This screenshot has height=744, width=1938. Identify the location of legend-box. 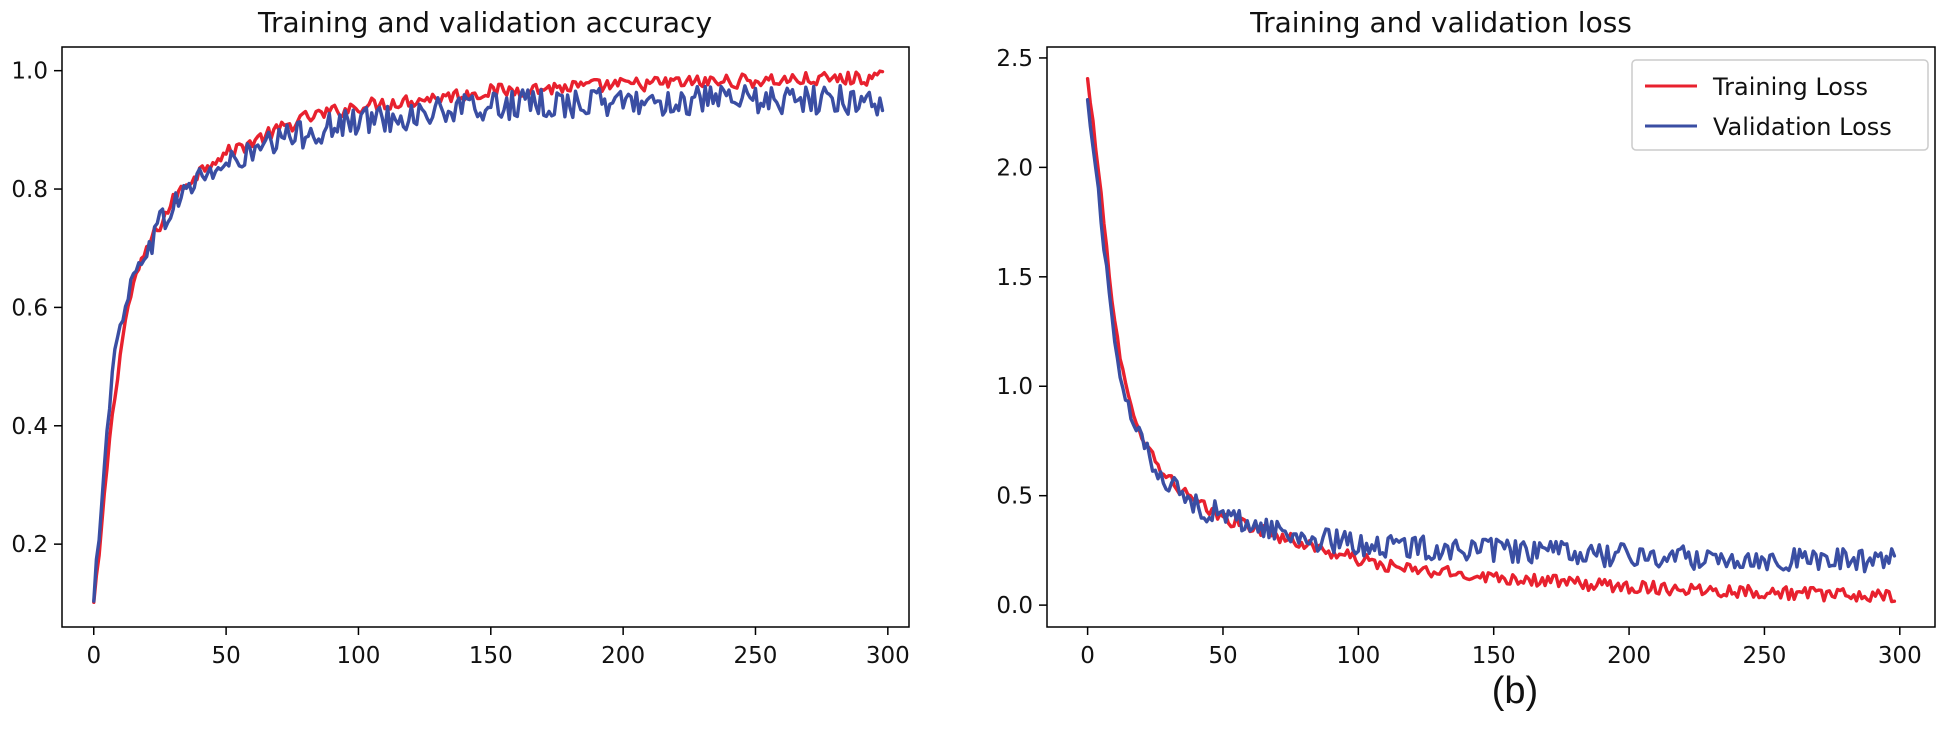
(1780, 105).